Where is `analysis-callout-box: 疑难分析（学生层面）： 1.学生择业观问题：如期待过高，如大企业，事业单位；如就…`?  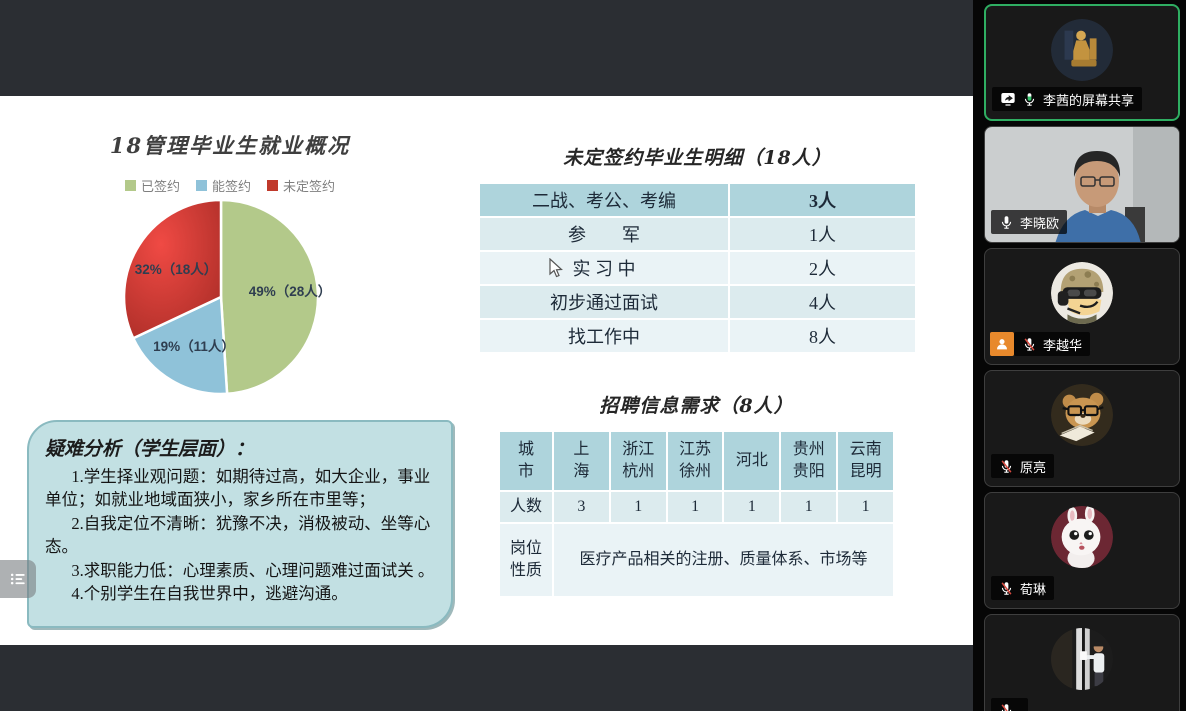 analysis-callout-box: 疑难分析（学生层面）： 1.学生择业观问题：如期待过高，如大企业，事业单位；如就… is located at coordinates (240, 524).